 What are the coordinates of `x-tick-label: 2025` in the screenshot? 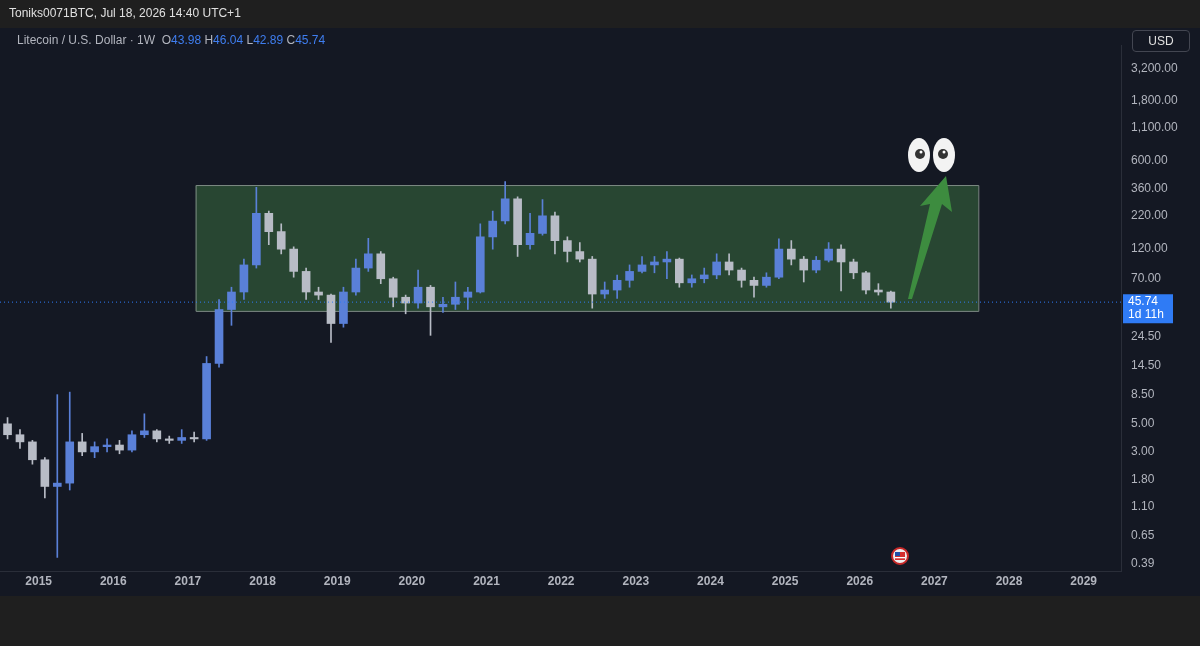 It's located at (785, 581).